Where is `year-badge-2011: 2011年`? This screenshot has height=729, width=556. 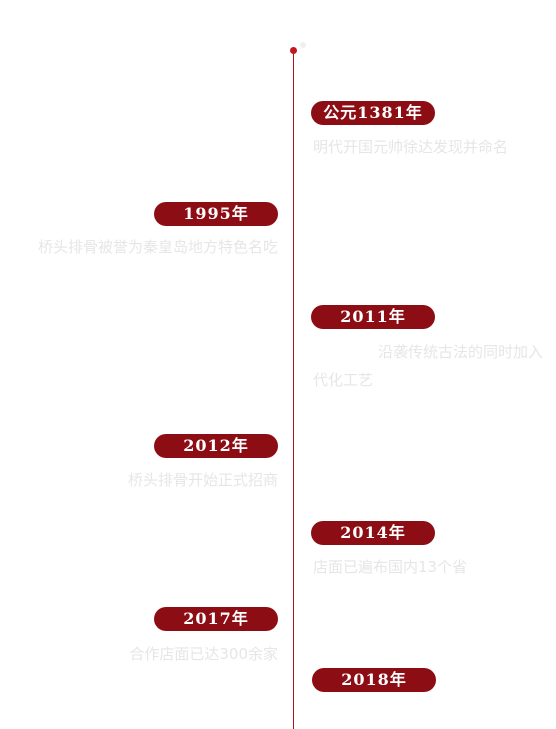 year-badge-2011: 2011年 is located at coordinates (373, 317).